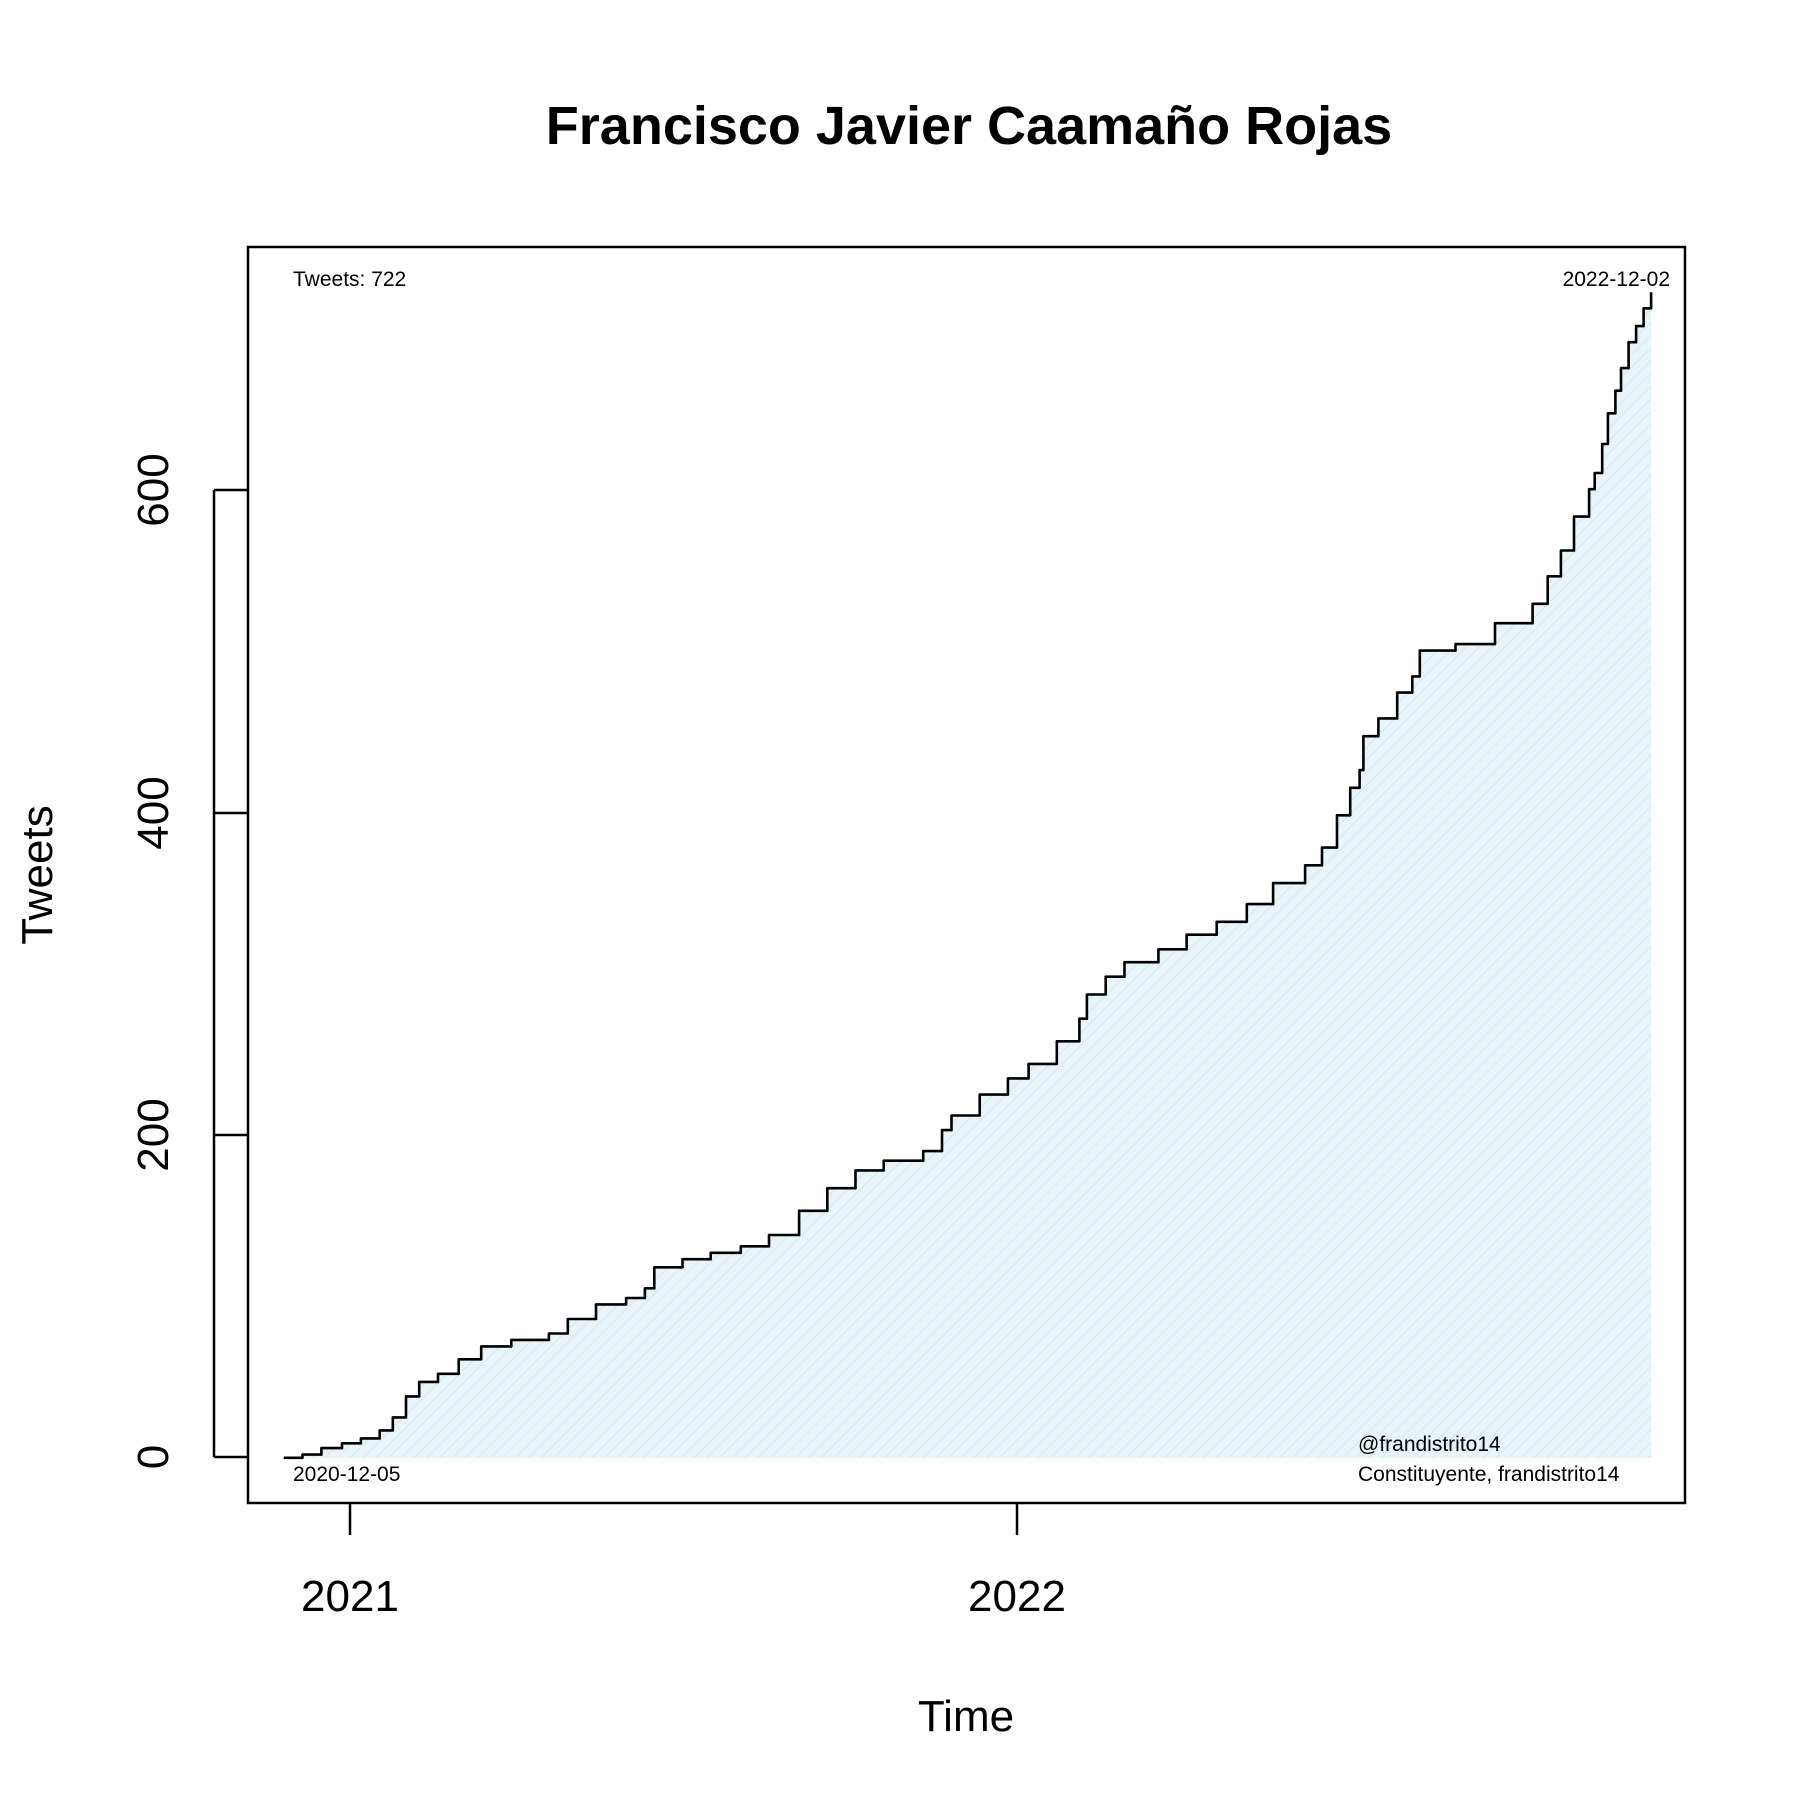 The width and height of the screenshot is (1800, 1800). I want to click on start-date-annotation: 2020-12-05, so click(346, 1474).